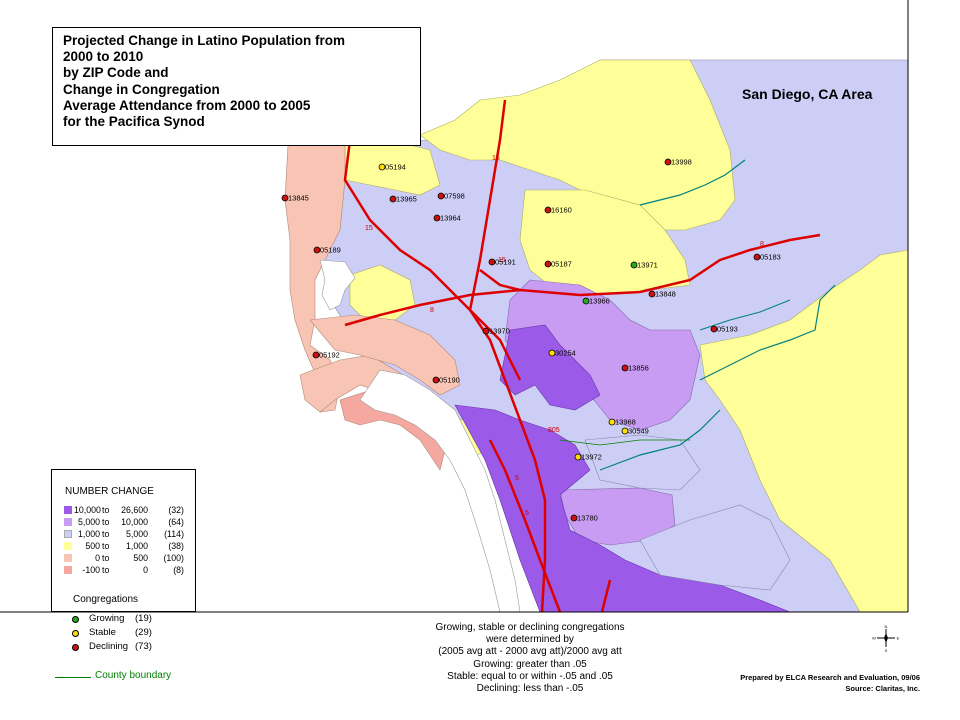  I want to click on legend-row: 1,000 to 5,000 (114), so click(130, 534).